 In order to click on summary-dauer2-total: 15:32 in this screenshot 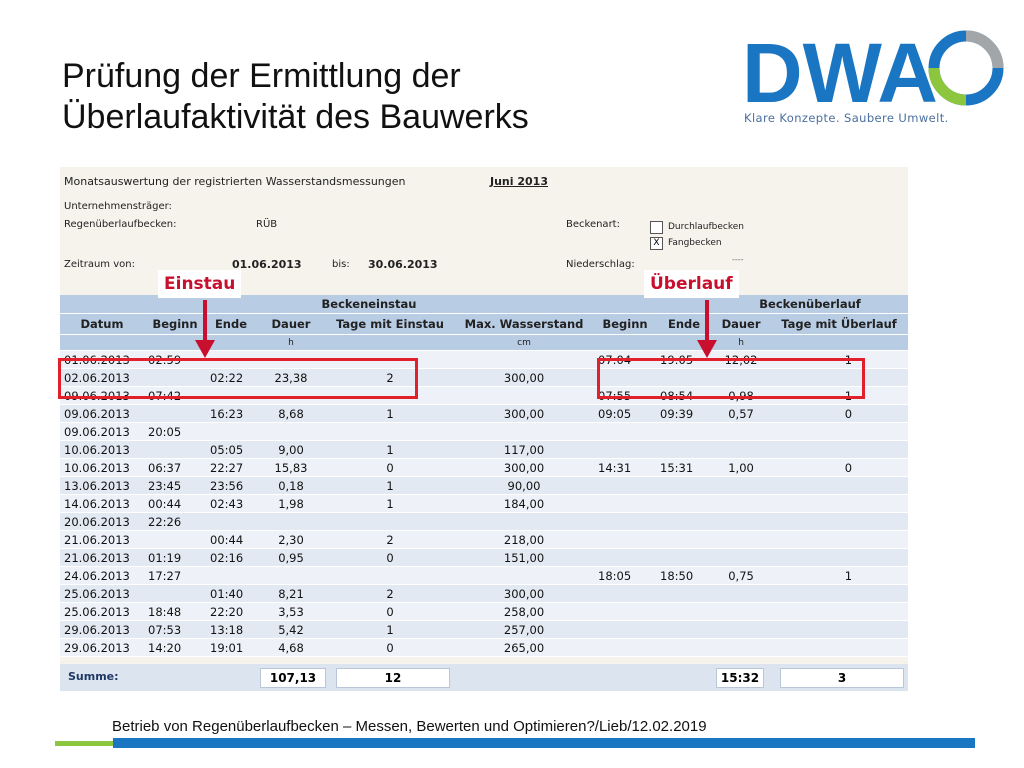, I will do `click(740, 678)`.